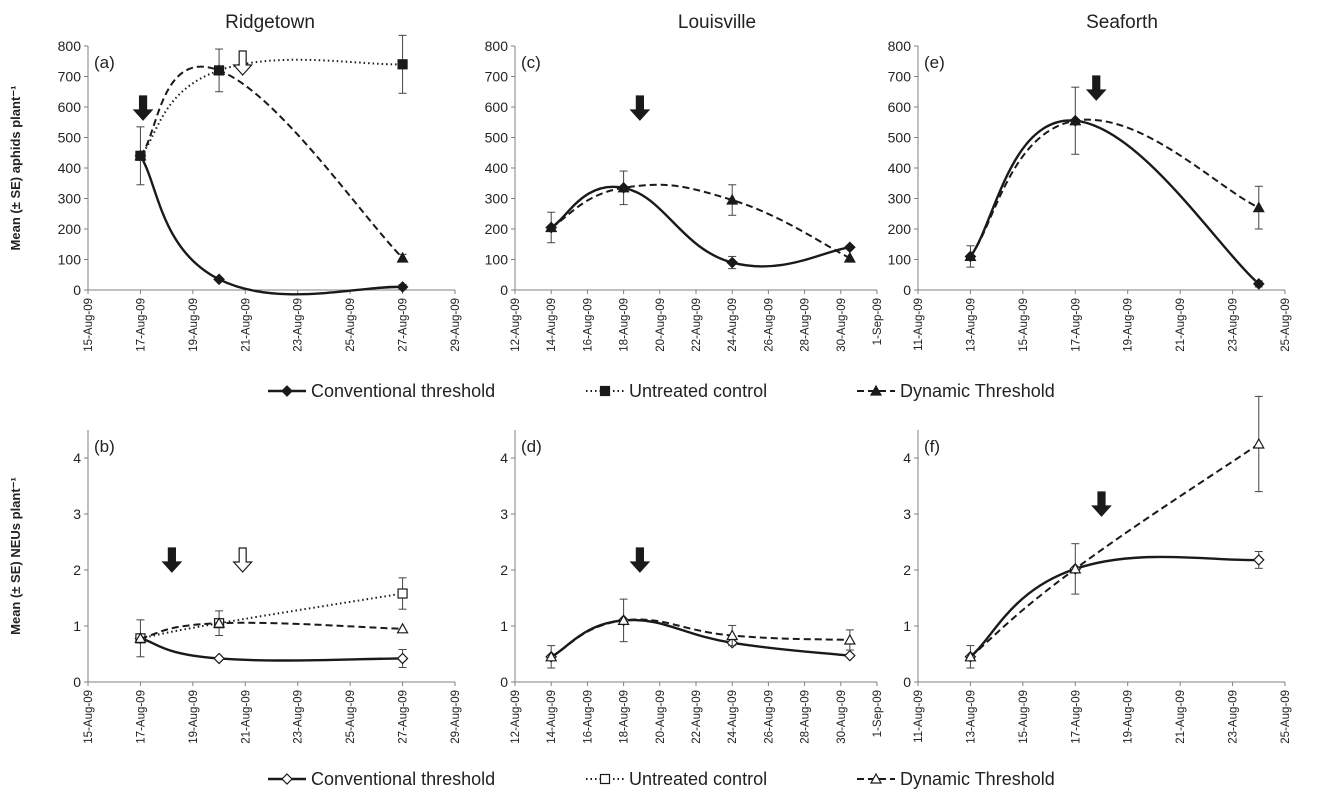 This screenshot has height=792, width=1318. Describe the element at coordinates (351, 717) in the screenshot. I see `x-tick-label: 25-Aug-09` at that location.